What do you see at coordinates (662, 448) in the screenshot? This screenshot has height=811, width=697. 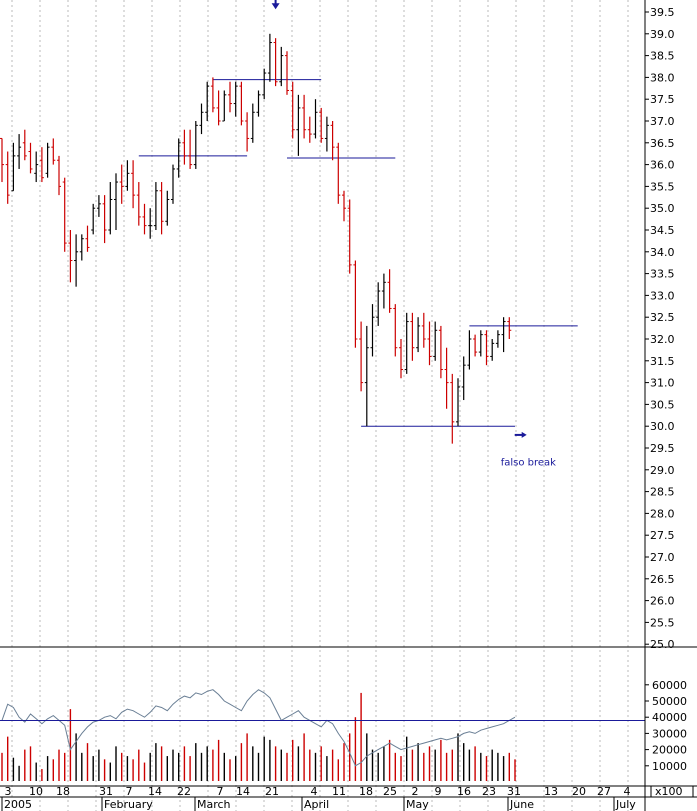 I see `price-tick-label: 29.5` at bounding box center [662, 448].